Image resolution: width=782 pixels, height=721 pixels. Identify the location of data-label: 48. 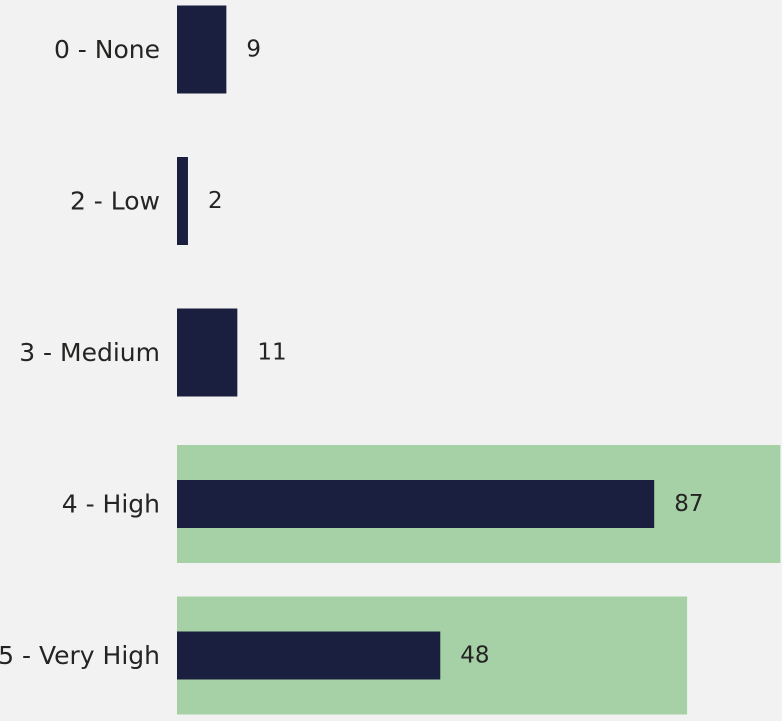
(474, 656).